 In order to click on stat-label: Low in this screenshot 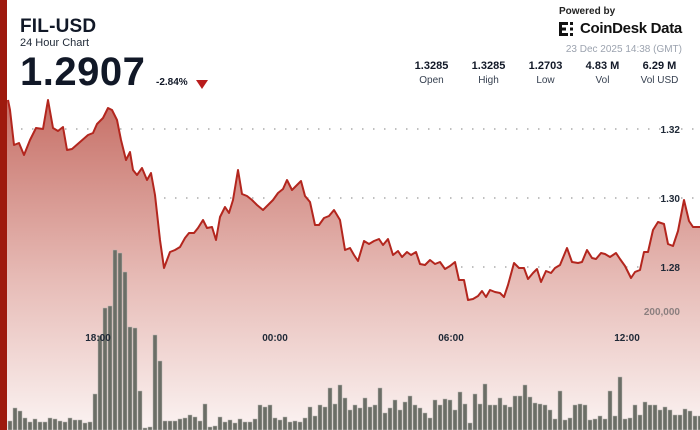, I will do `click(545, 80)`.